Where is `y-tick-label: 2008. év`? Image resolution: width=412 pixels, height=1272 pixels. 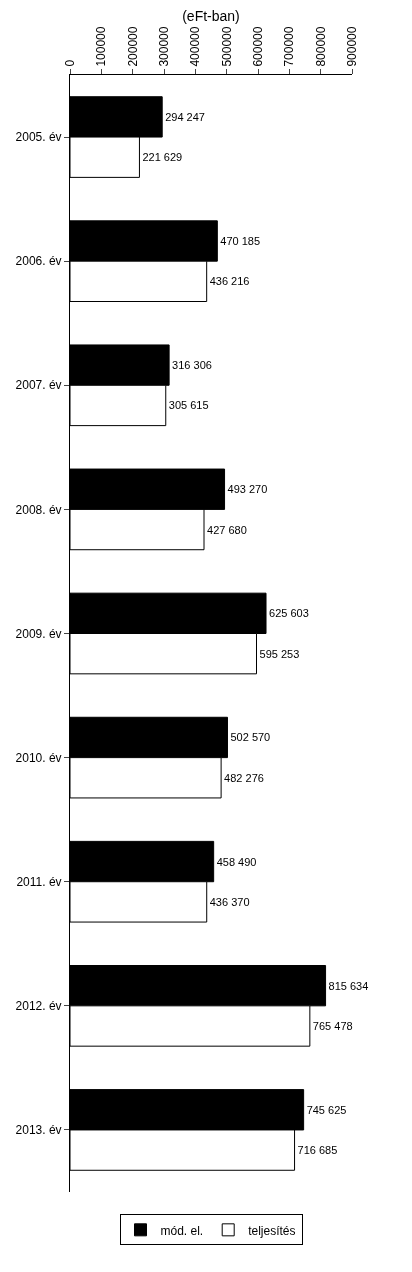
y-tick-label: 2008. év is located at coordinates (38, 509).